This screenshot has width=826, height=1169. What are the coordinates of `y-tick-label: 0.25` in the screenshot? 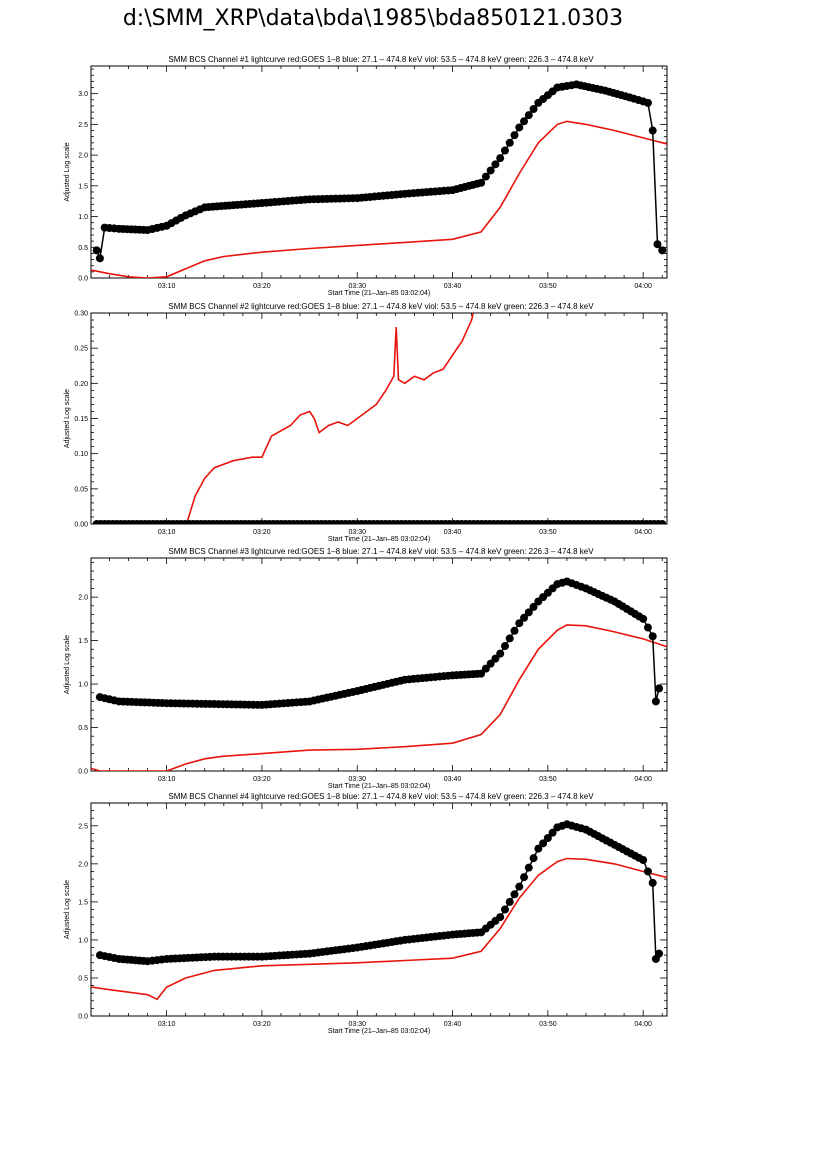 It's located at (81, 349).